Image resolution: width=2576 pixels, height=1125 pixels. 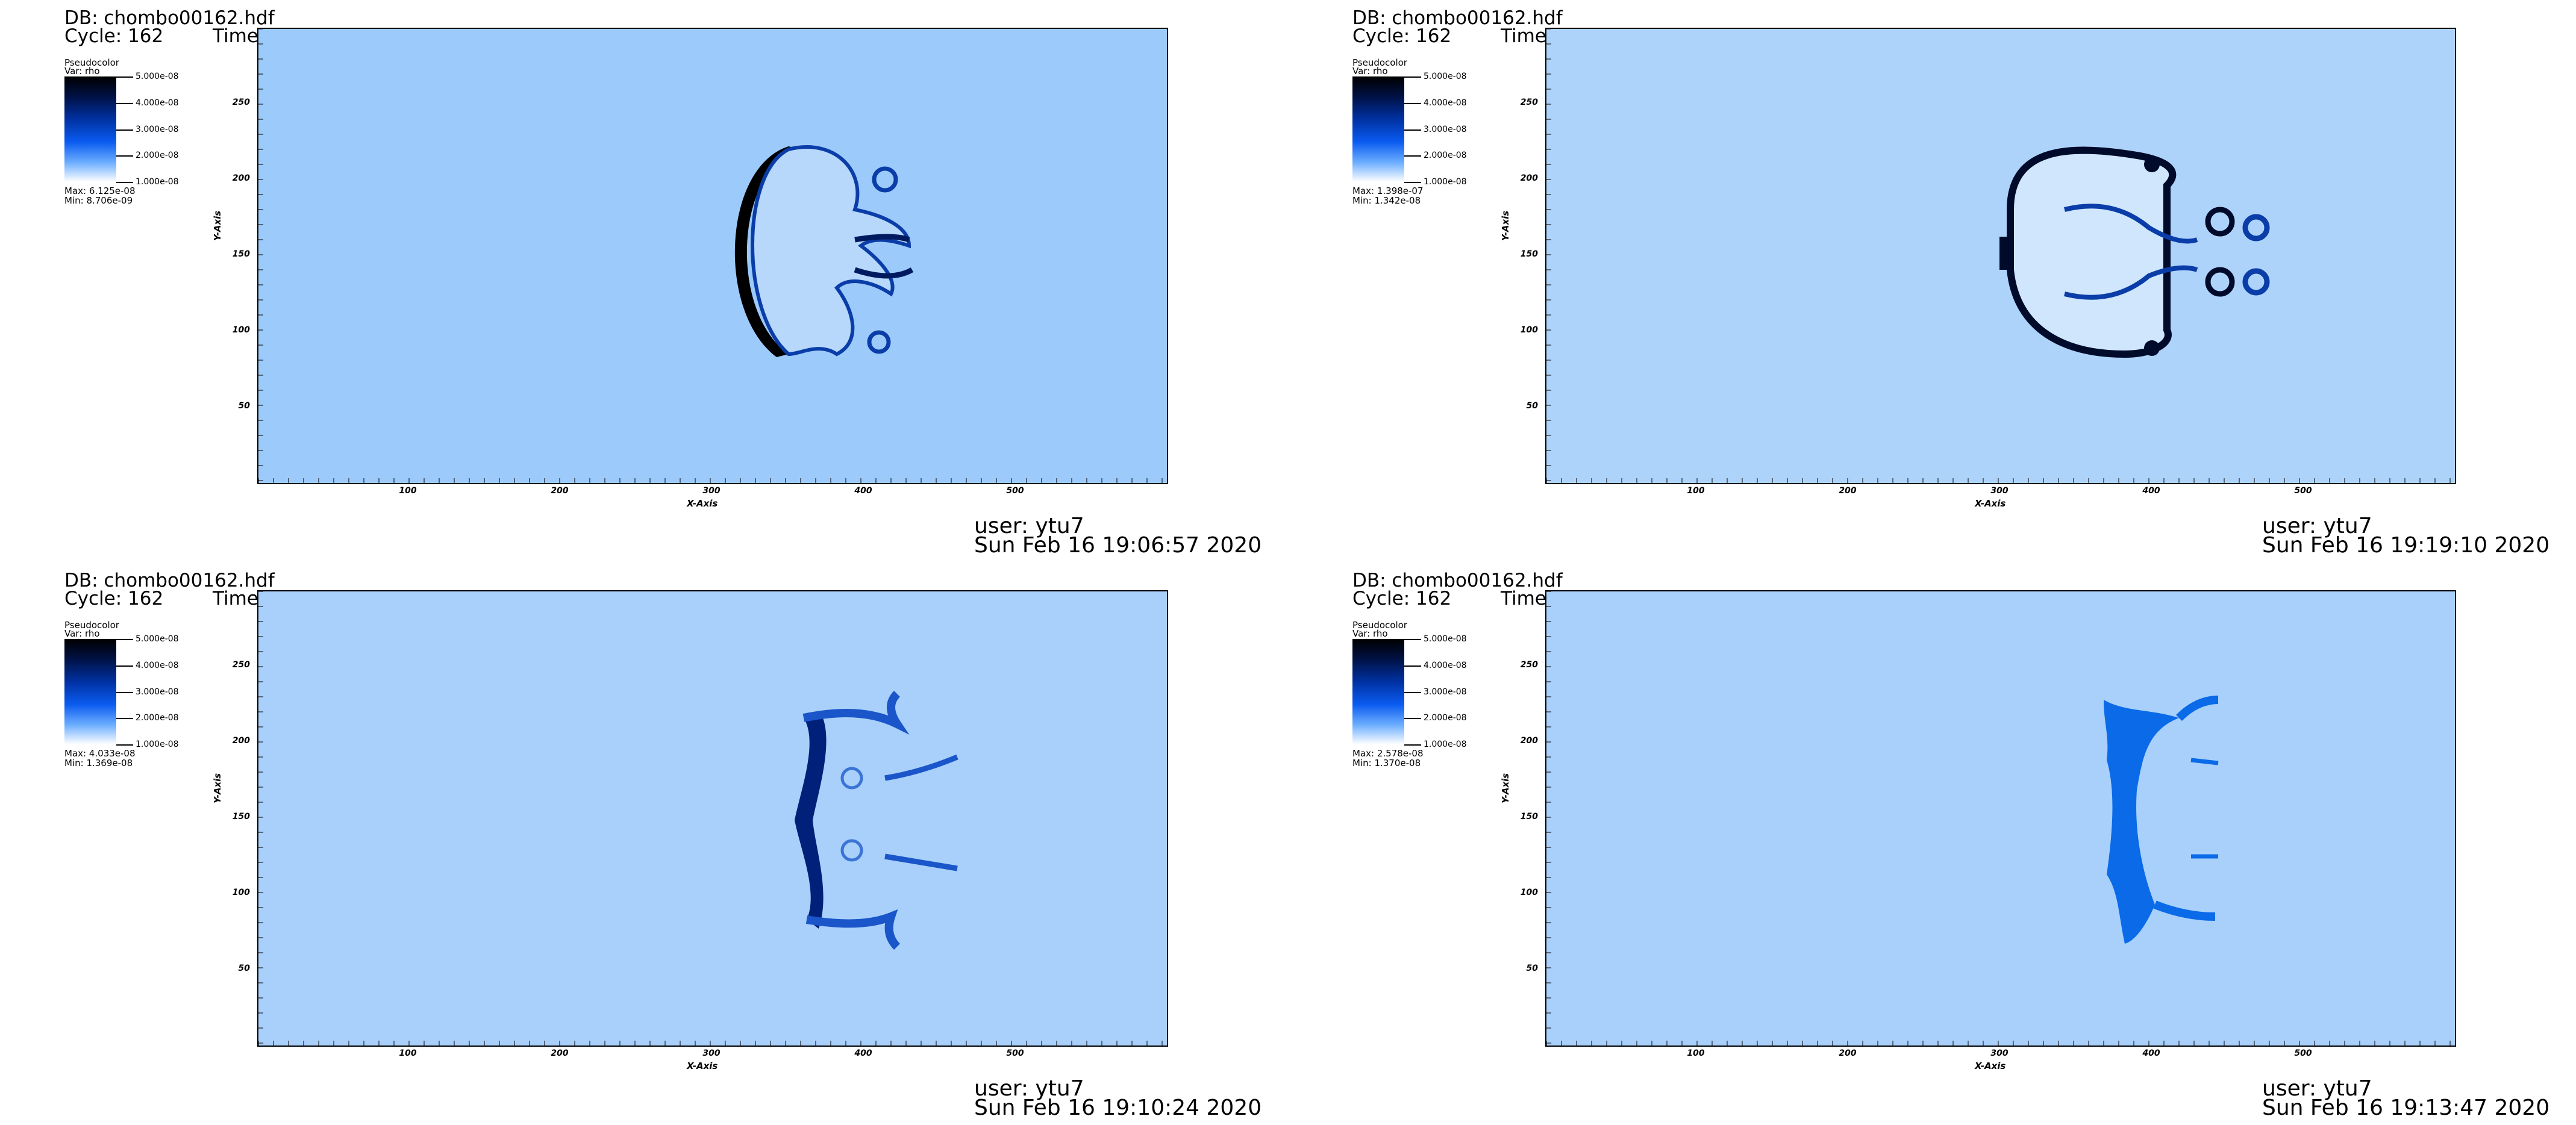 What do you see at coordinates (2406, 545) in the screenshot?
I see `date-label: Sun Feb 16 19:19:10 2020` at bounding box center [2406, 545].